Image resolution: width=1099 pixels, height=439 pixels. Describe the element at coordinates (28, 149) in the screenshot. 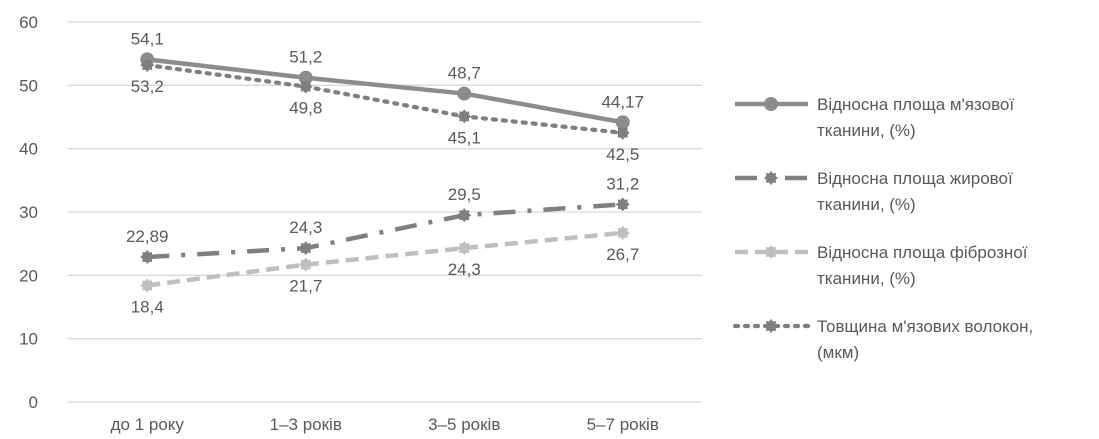

I see `y-tick-label: 40` at that location.